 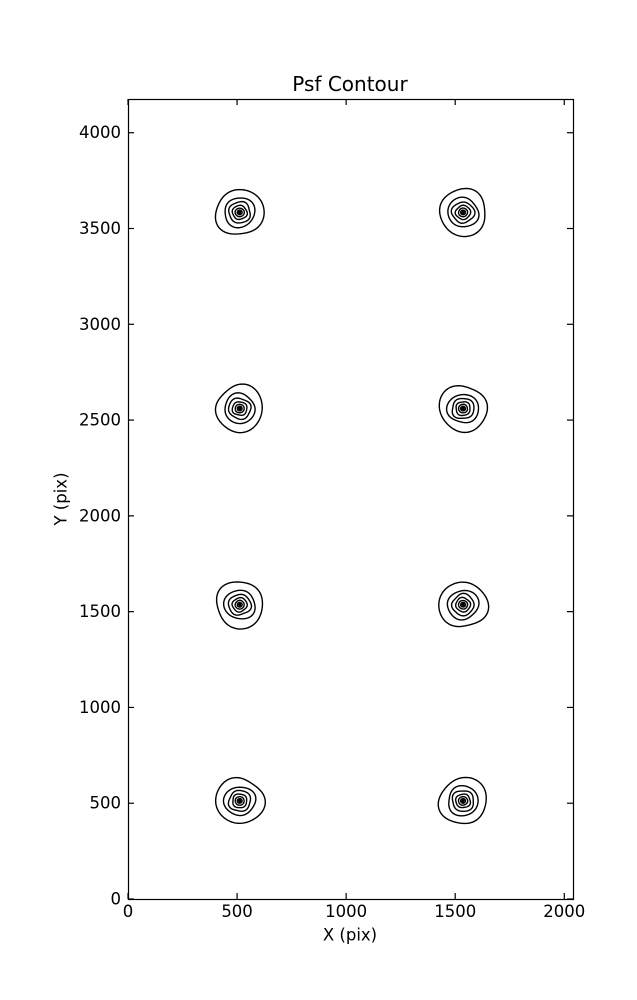 What do you see at coordinates (350, 935) in the screenshot?
I see `x-axis-label: X (pix)` at bounding box center [350, 935].